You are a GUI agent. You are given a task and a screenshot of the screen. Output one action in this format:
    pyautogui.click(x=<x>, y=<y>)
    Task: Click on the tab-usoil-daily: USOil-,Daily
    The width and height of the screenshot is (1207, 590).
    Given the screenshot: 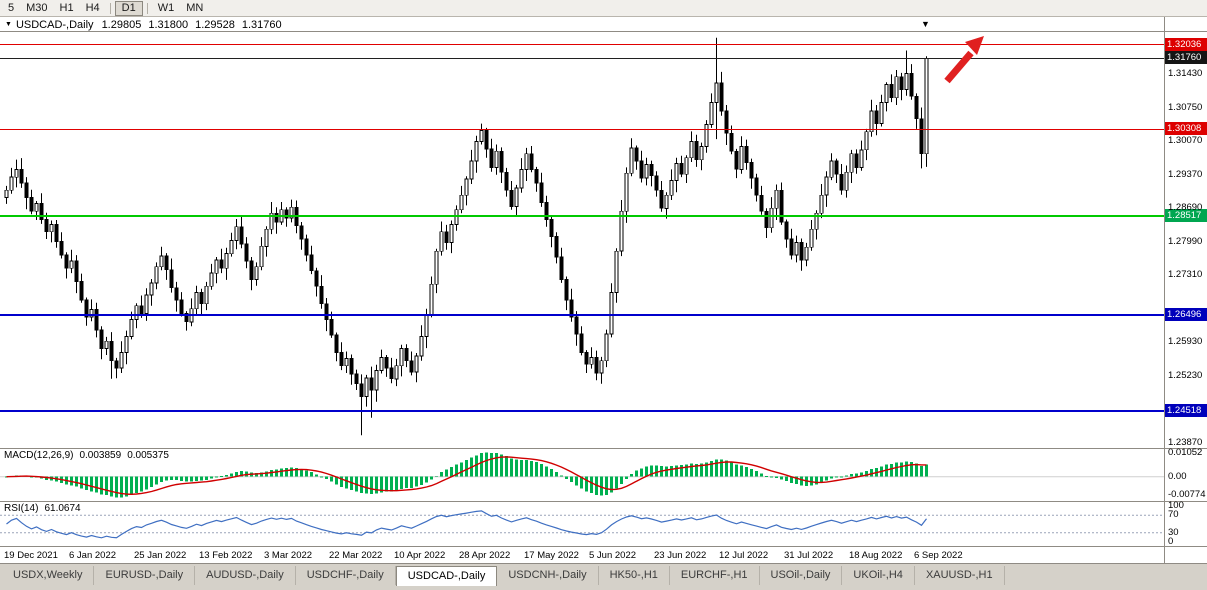 What is the action you would take?
    pyautogui.click(x=801, y=575)
    